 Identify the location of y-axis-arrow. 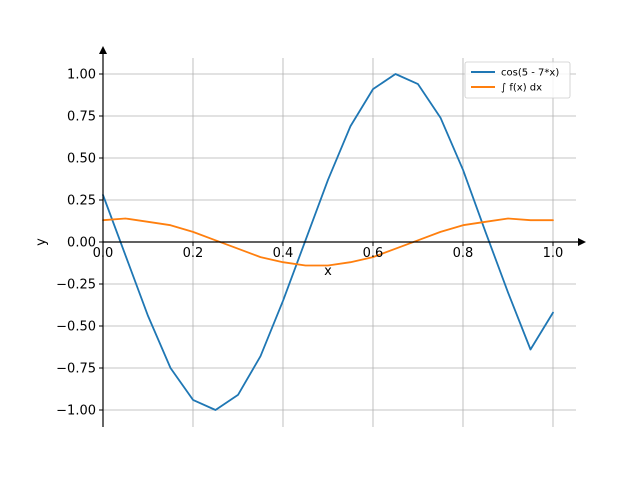
(103, 50).